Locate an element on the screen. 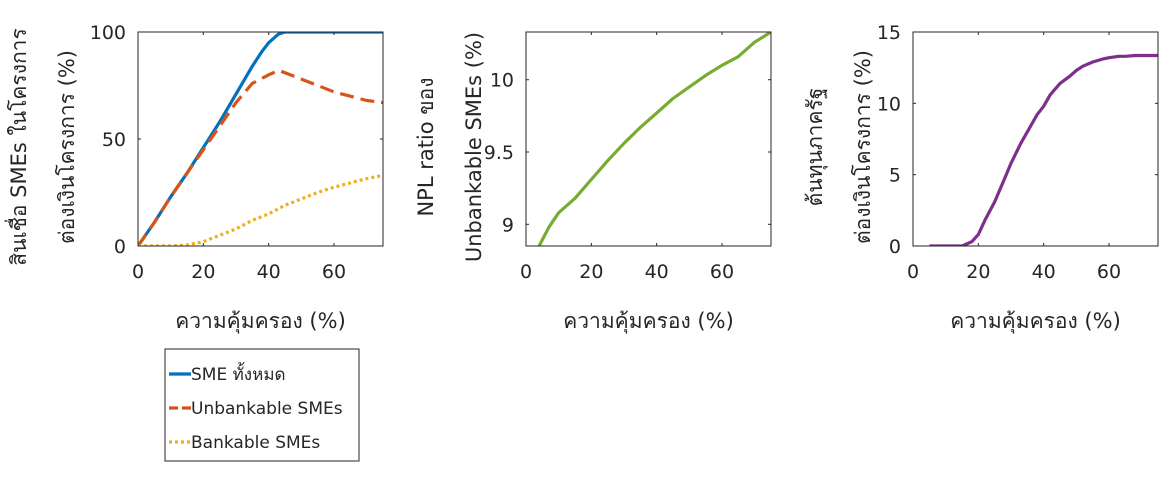  y-tick-label: 50 is located at coordinates (114, 140).